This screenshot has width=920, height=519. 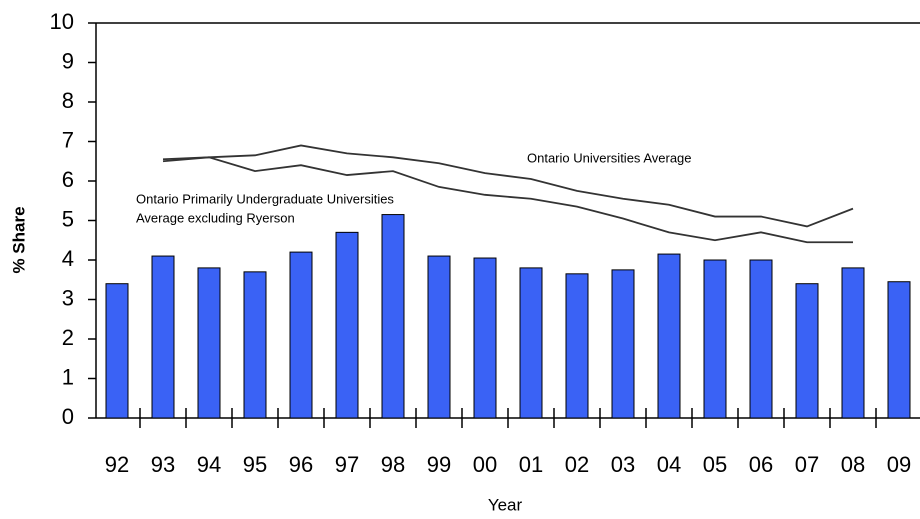 What do you see at coordinates (68, 376) in the screenshot?
I see `y-tick-label: 1` at bounding box center [68, 376].